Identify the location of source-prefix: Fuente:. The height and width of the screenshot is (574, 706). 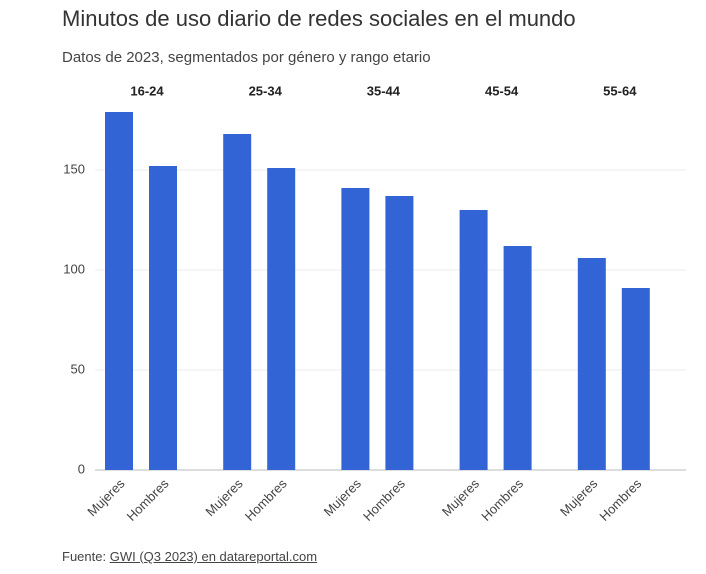
(84, 556).